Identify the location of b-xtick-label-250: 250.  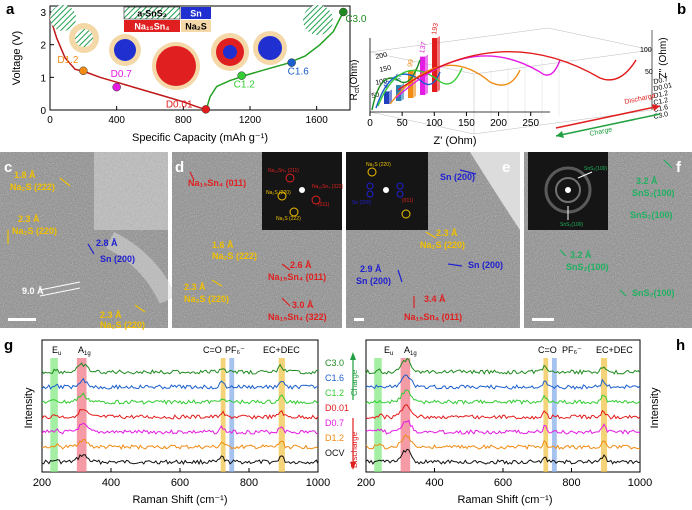
(530, 123).